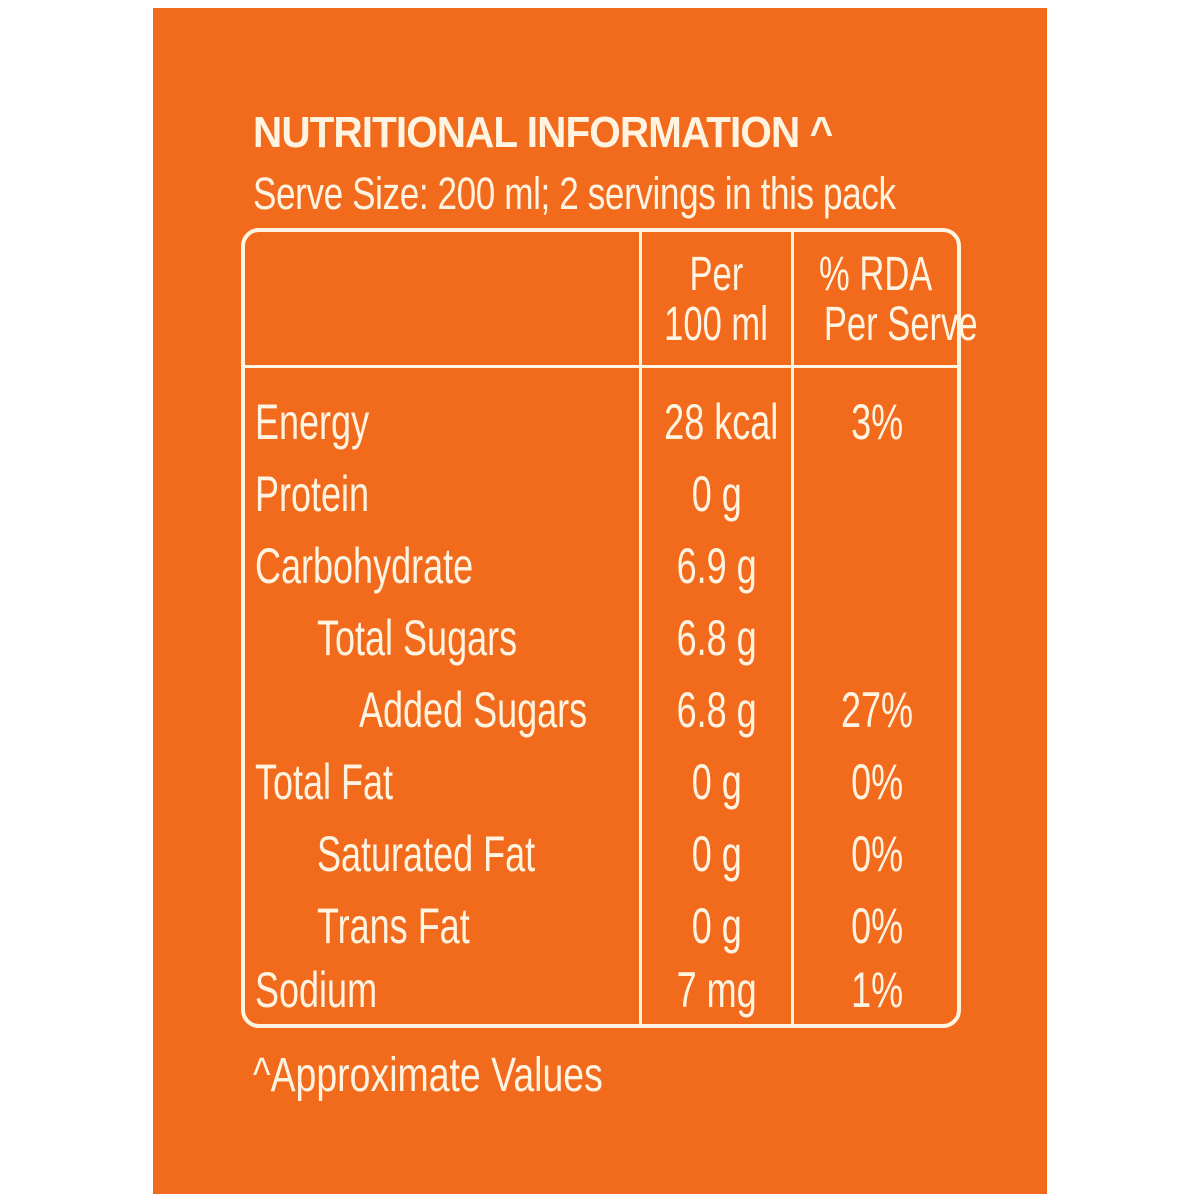 This screenshot has width=1200, height=1200. I want to click on table-row-protein: Protein 0 g, so click(605, 500).